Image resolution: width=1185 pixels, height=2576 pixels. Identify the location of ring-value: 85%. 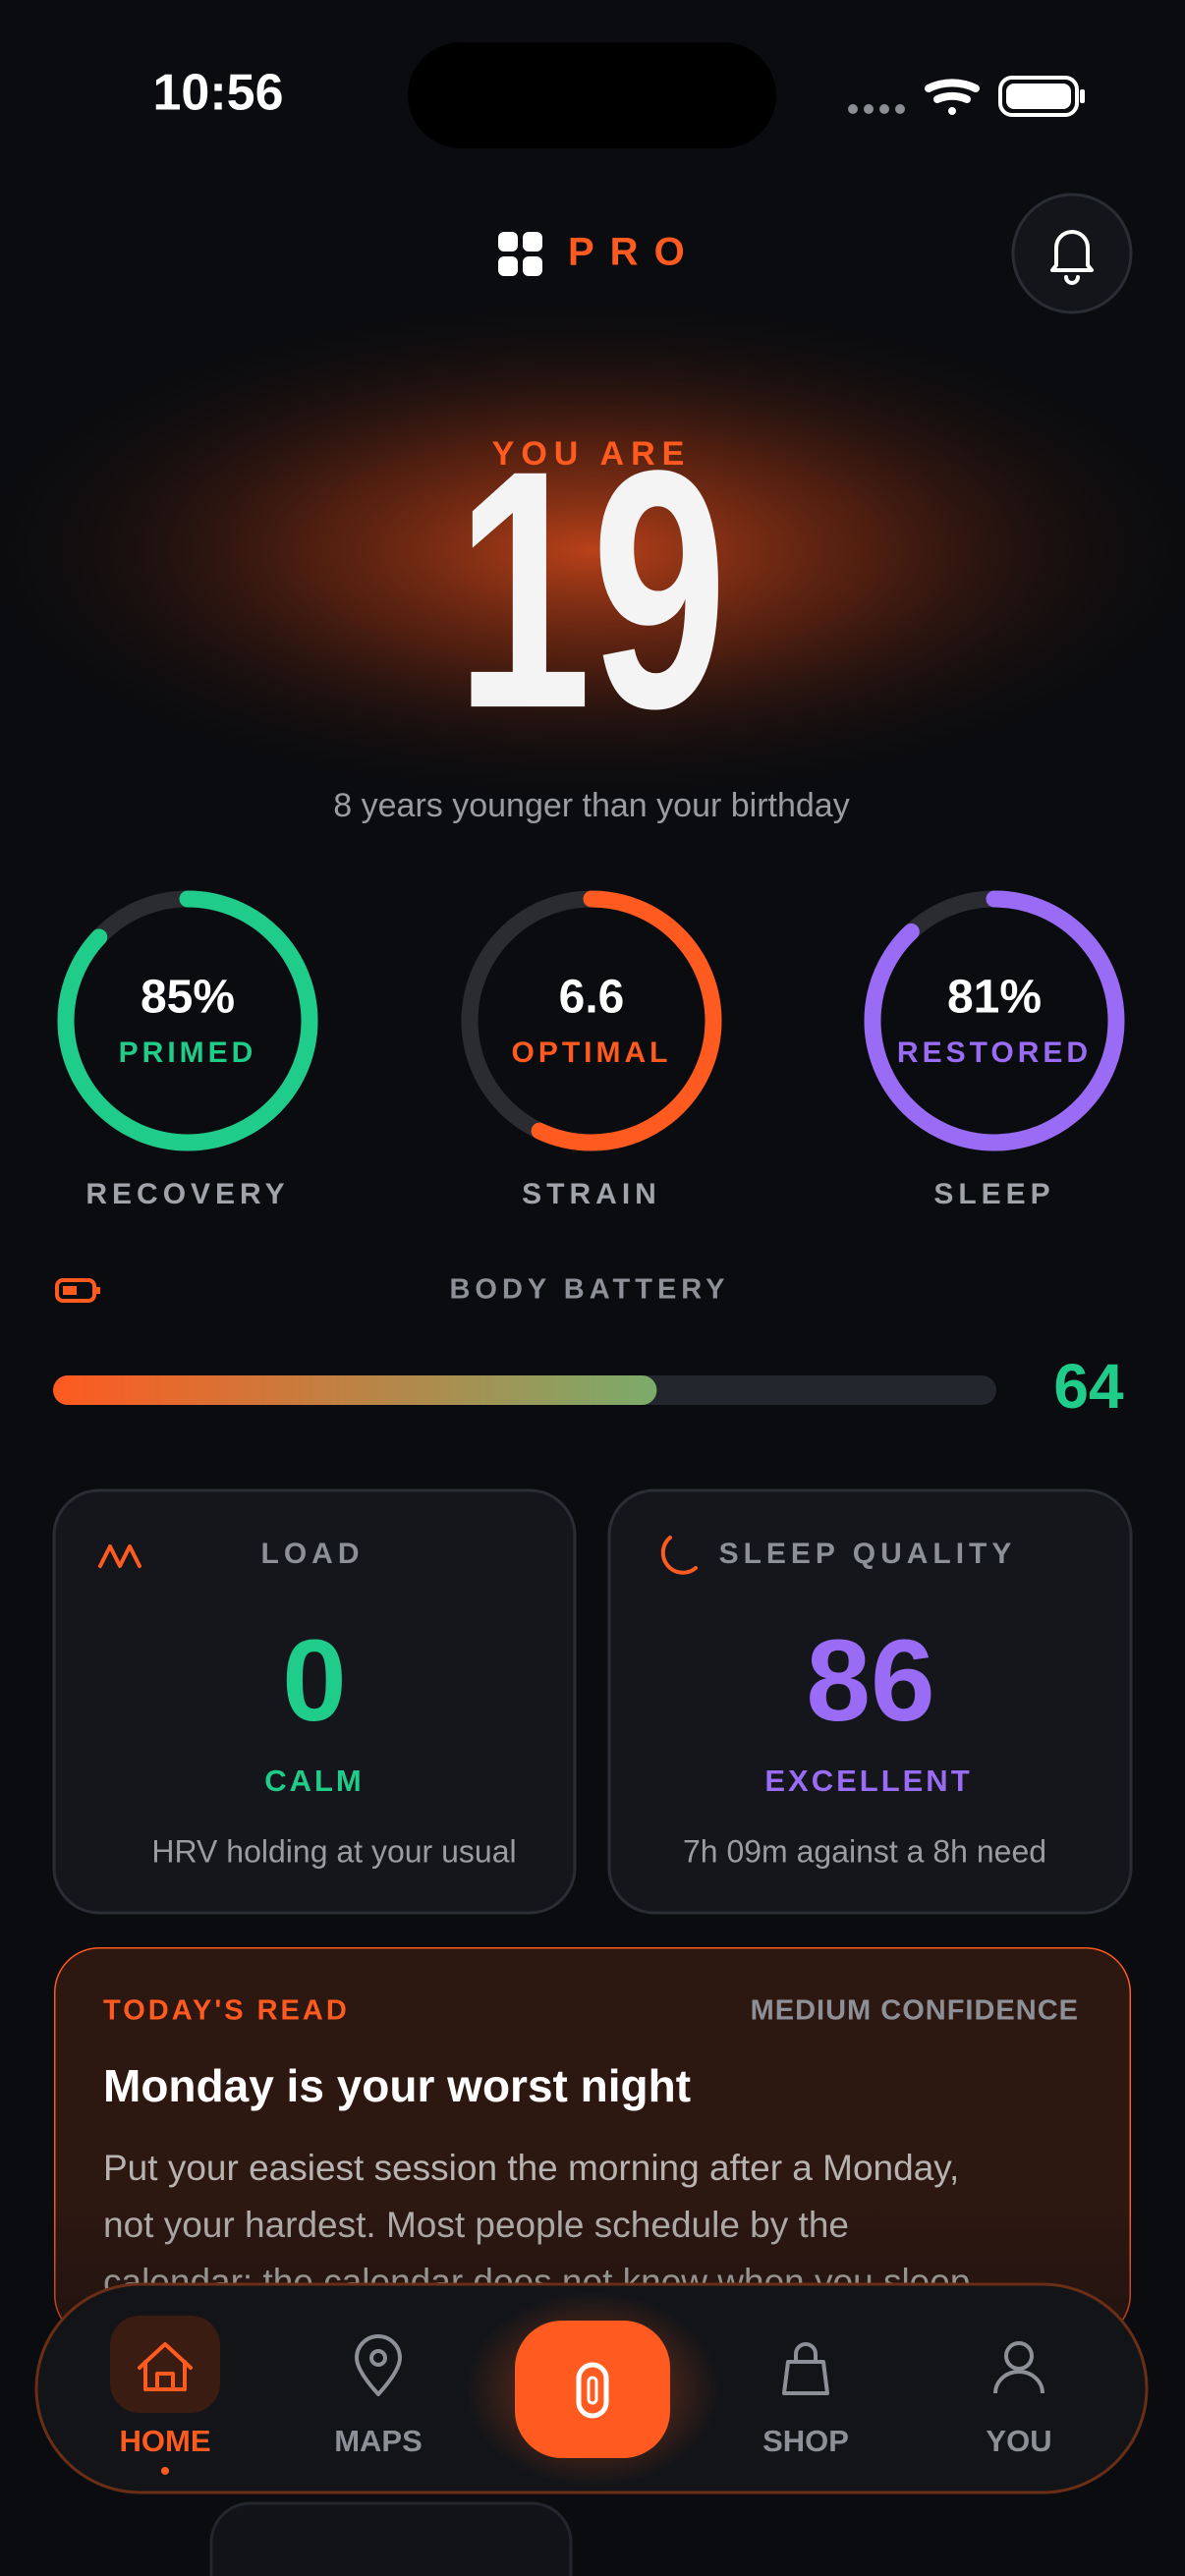
(188, 998).